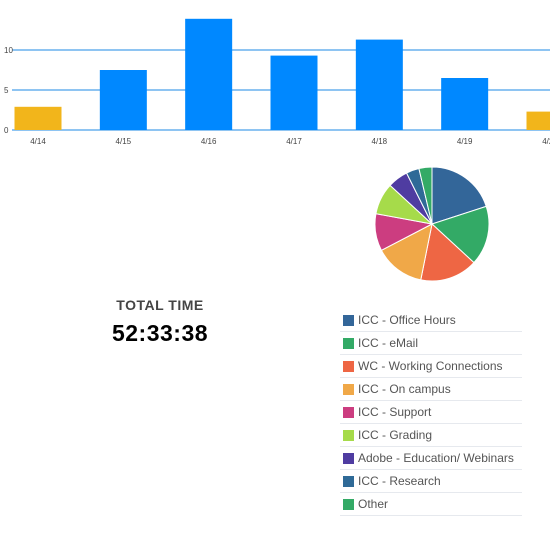 This screenshot has height=550, width=550. I want to click on legend-label: ICC - eMail, so click(388, 343).